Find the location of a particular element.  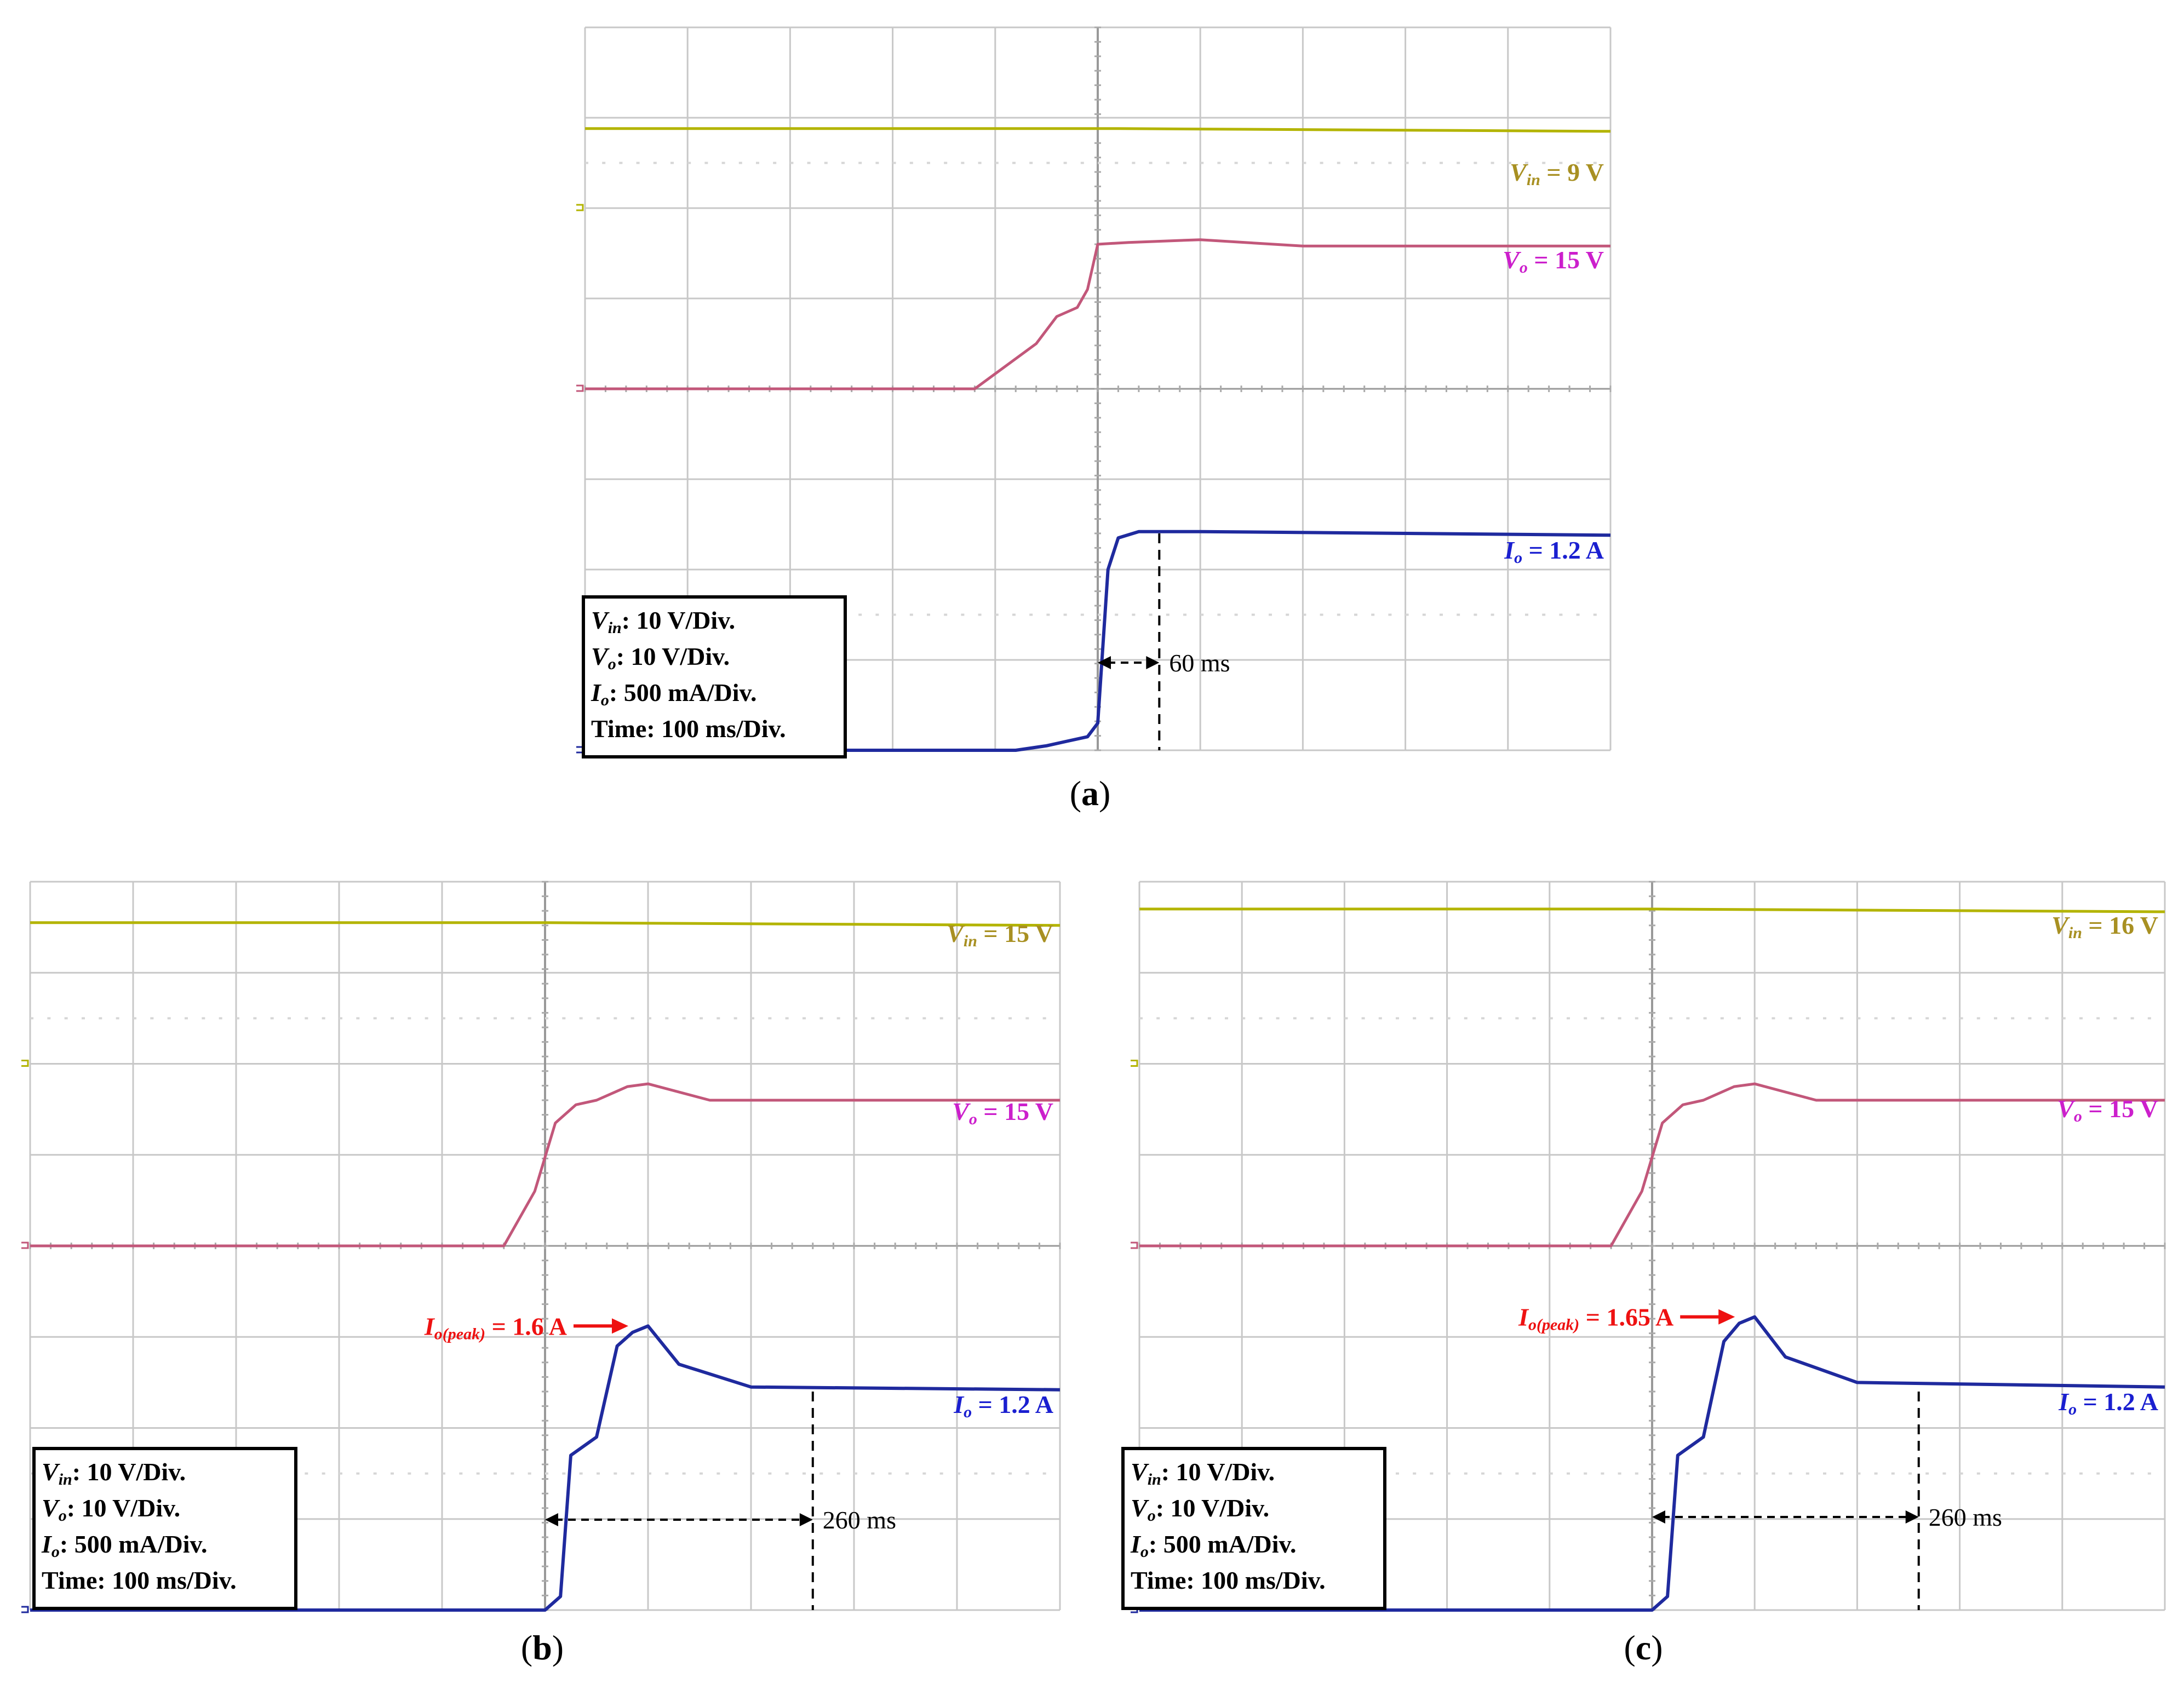

vin-label: Vin = 9 V is located at coordinates (1557, 173).